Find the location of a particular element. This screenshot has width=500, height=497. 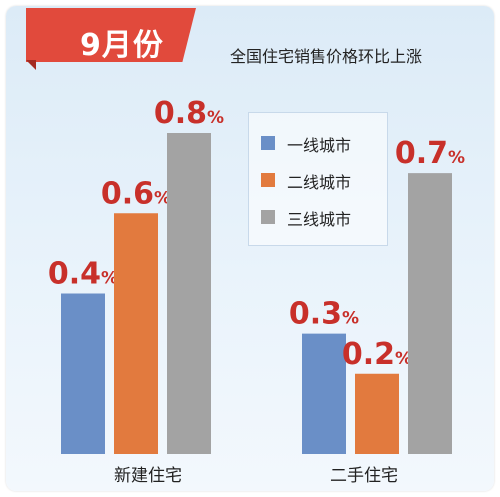

legend-label: 二线城市 is located at coordinates (319, 182).